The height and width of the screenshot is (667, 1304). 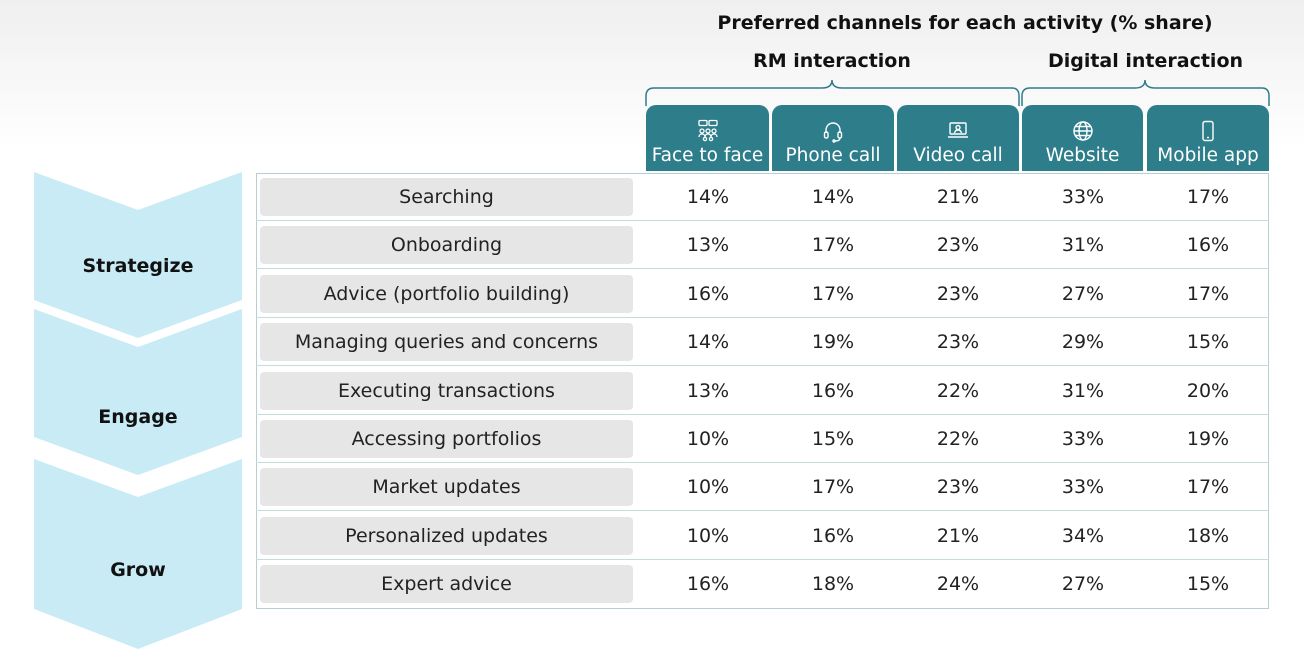 I want to click on activity-label: Managing queries and concerns, so click(x=446, y=342).